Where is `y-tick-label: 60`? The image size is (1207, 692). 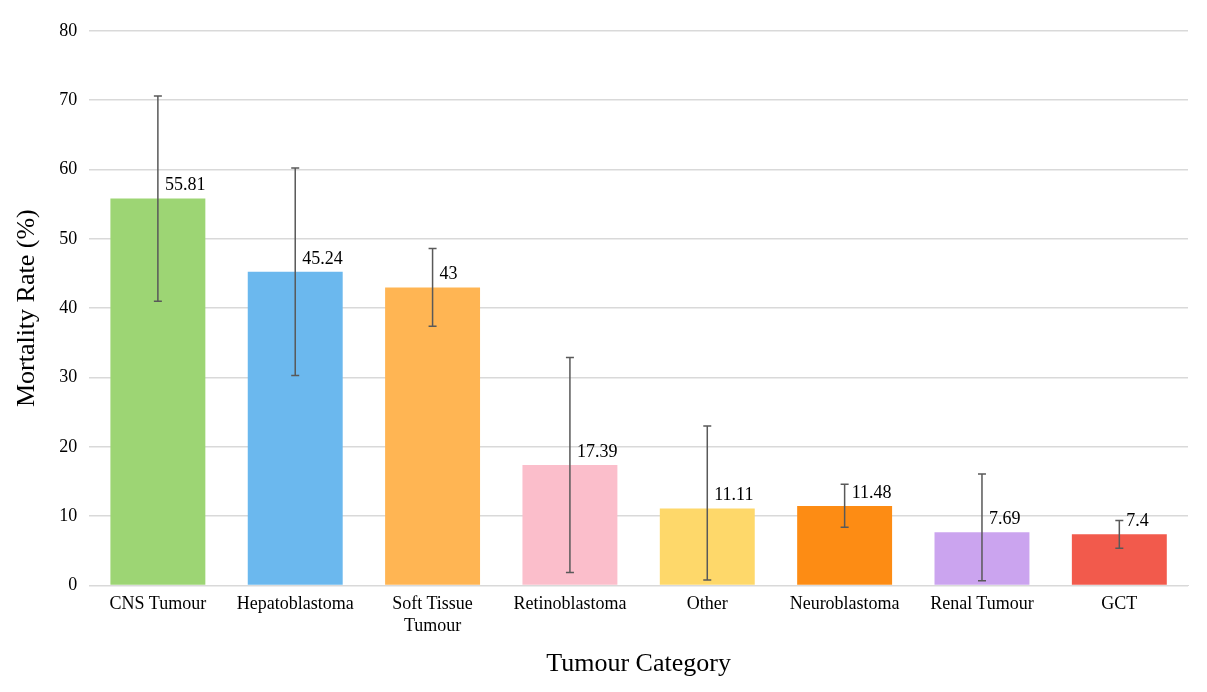
y-tick-label: 60 is located at coordinates (68, 168).